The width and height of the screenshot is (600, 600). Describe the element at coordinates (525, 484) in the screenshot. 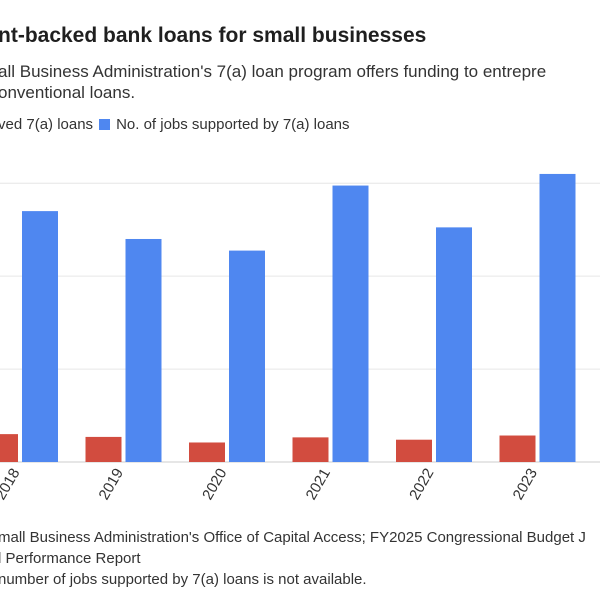

I see `x-tick-label-2023: 2023` at that location.